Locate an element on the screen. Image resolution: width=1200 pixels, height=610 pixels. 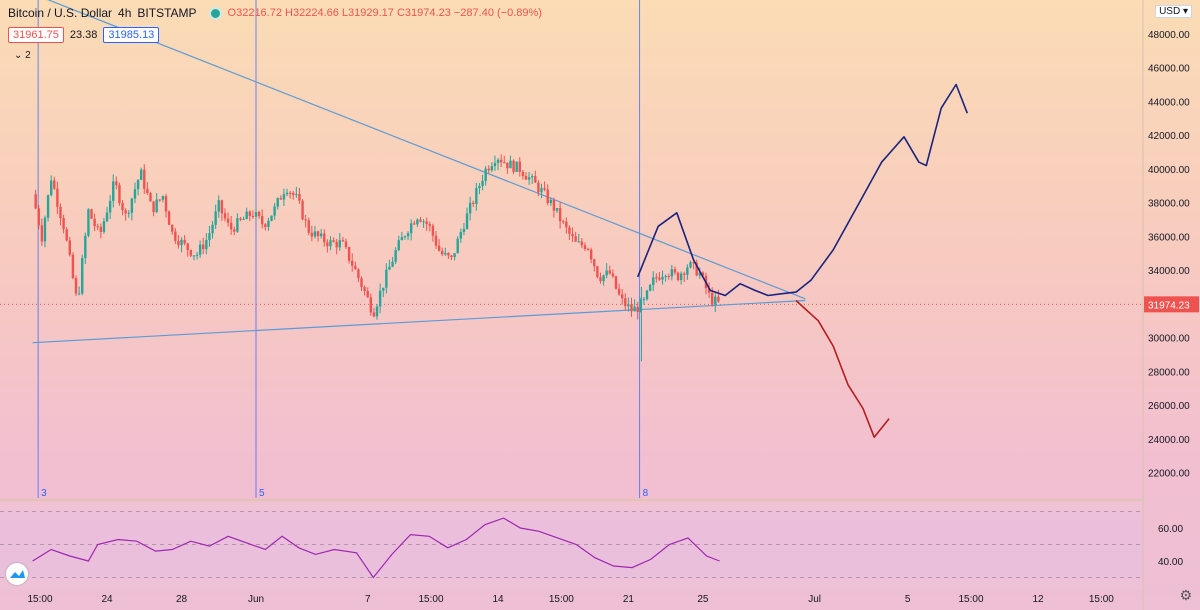
price-tick-label: 42000.00 is located at coordinates (1169, 136).